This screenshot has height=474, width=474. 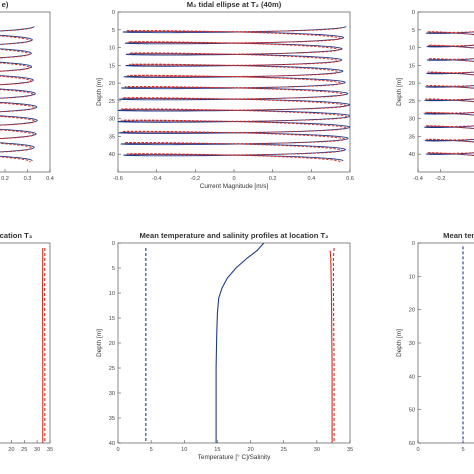 I want to click on panel-title: s at location T₃, so click(x=16, y=235).